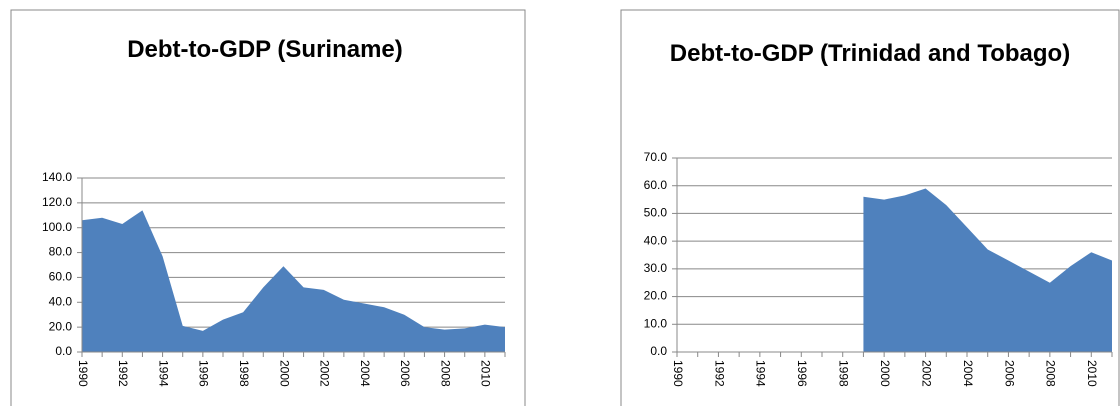 The image size is (1120, 406). Describe the element at coordinates (656, 213) in the screenshot. I see `y-tick-label: 50.0` at that location.